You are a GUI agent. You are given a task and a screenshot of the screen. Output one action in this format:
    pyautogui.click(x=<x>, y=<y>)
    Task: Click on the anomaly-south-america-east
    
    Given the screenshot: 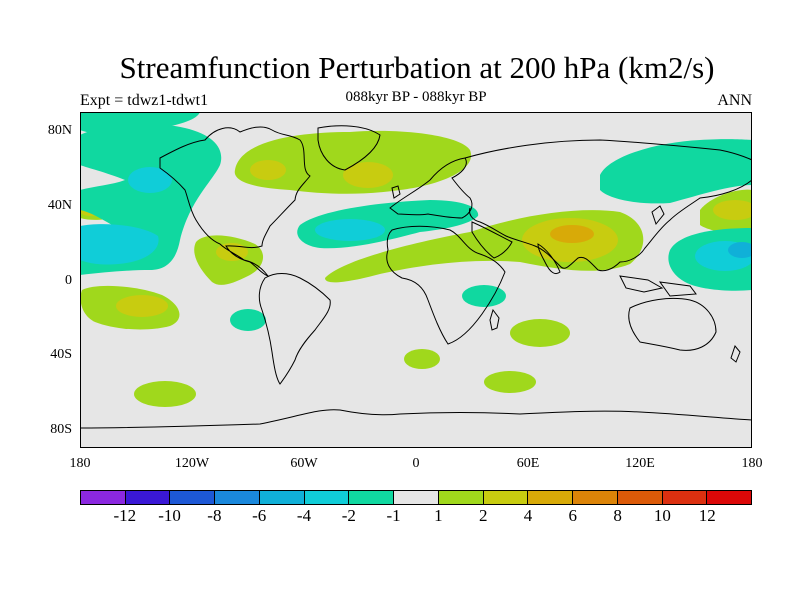 What is the action you would take?
    pyautogui.click(x=248, y=320)
    